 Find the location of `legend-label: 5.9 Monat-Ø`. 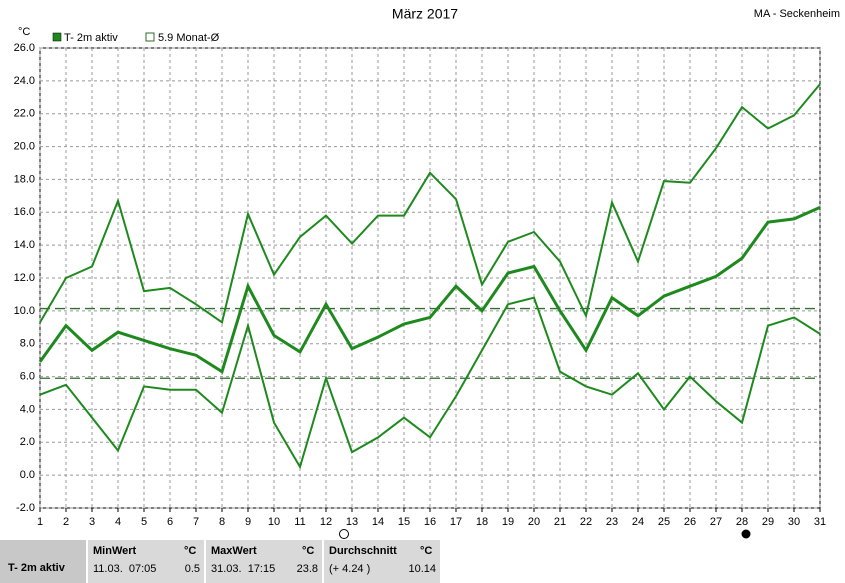

legend-label: 5.9 Monat-Ø is located at coordinates (189, 38).